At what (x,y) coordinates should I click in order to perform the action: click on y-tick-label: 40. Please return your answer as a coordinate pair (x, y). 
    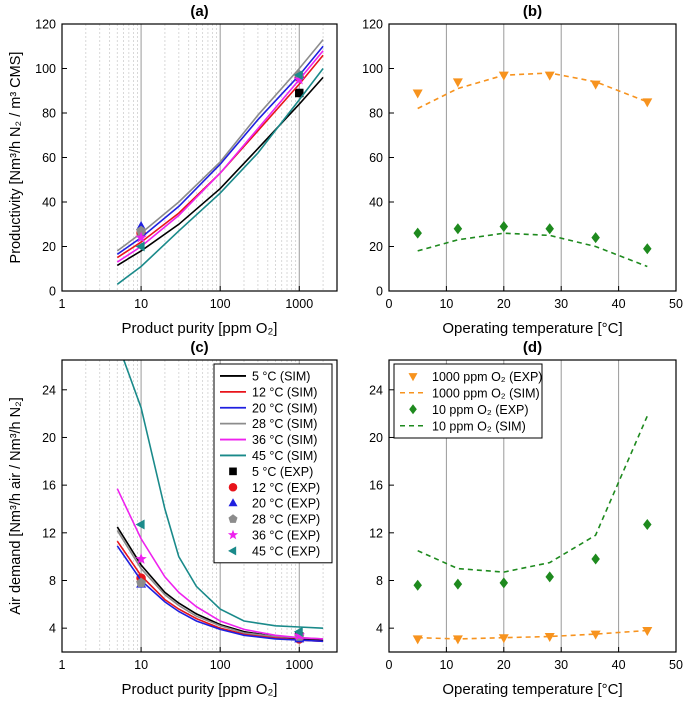
    Looking at the image, I should click on (376, 203).